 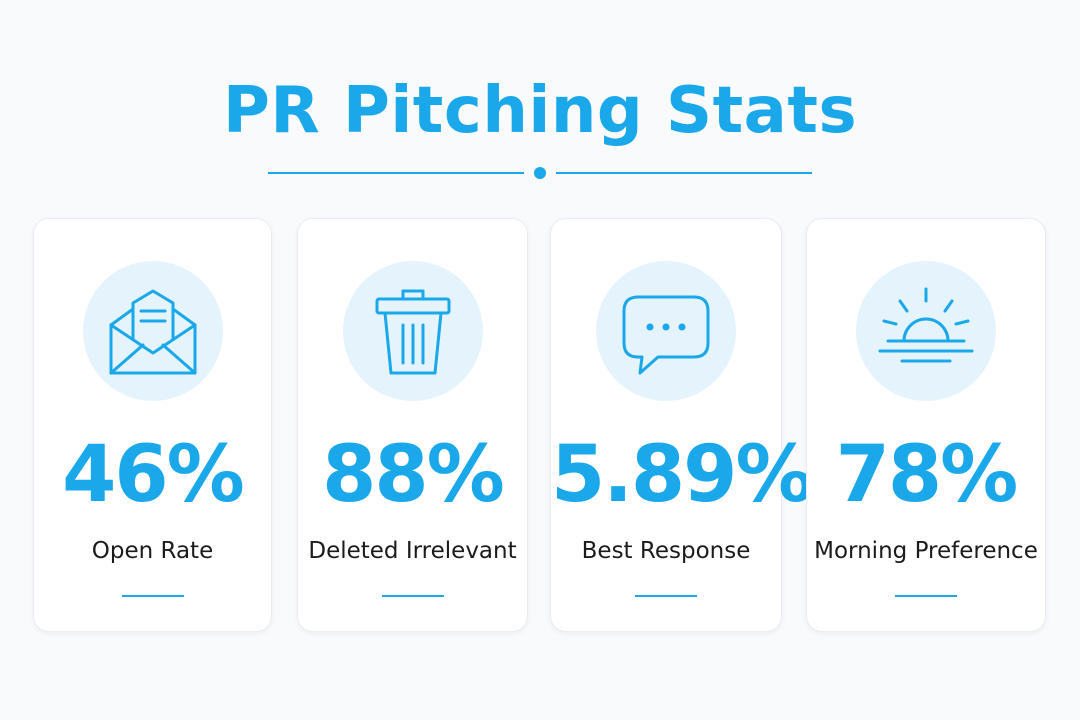 I want to click on page-title: PR Pitching Stats, so click(x=540, y=111).